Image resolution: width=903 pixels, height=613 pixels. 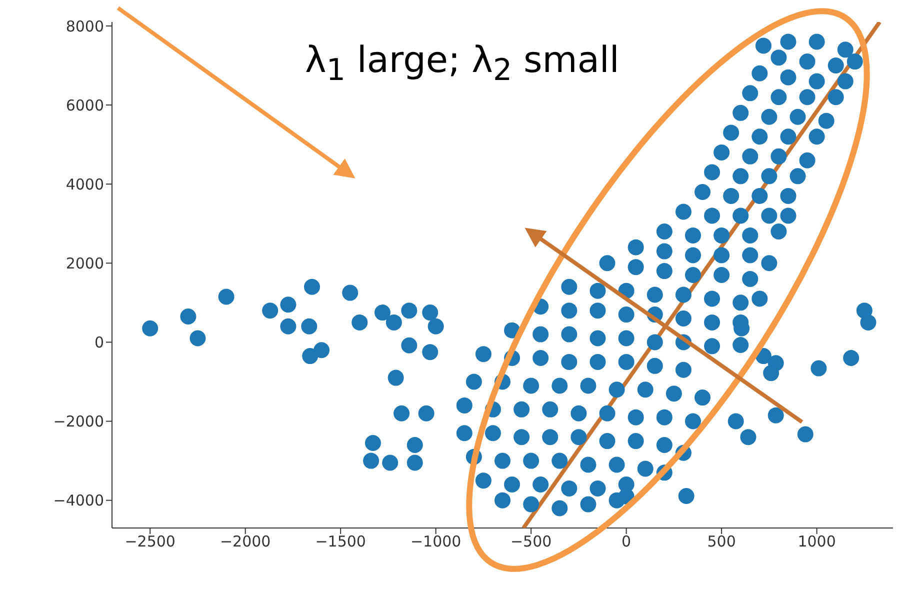 I want to click on x-tick-label: −2500, so click(x=150, y=541).